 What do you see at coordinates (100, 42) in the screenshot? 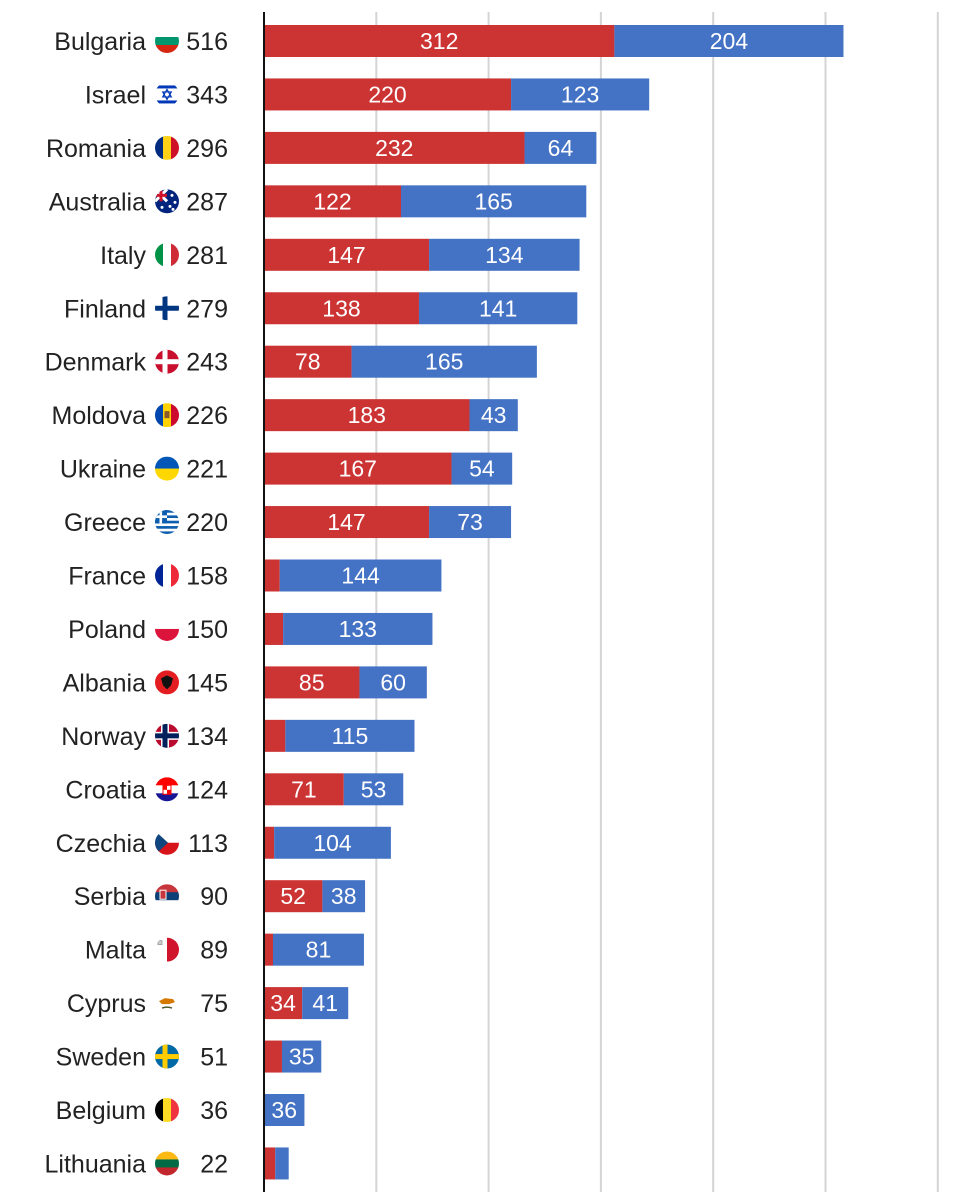
I see `country-label: Bulgaria` at bounding box center [100, 42].